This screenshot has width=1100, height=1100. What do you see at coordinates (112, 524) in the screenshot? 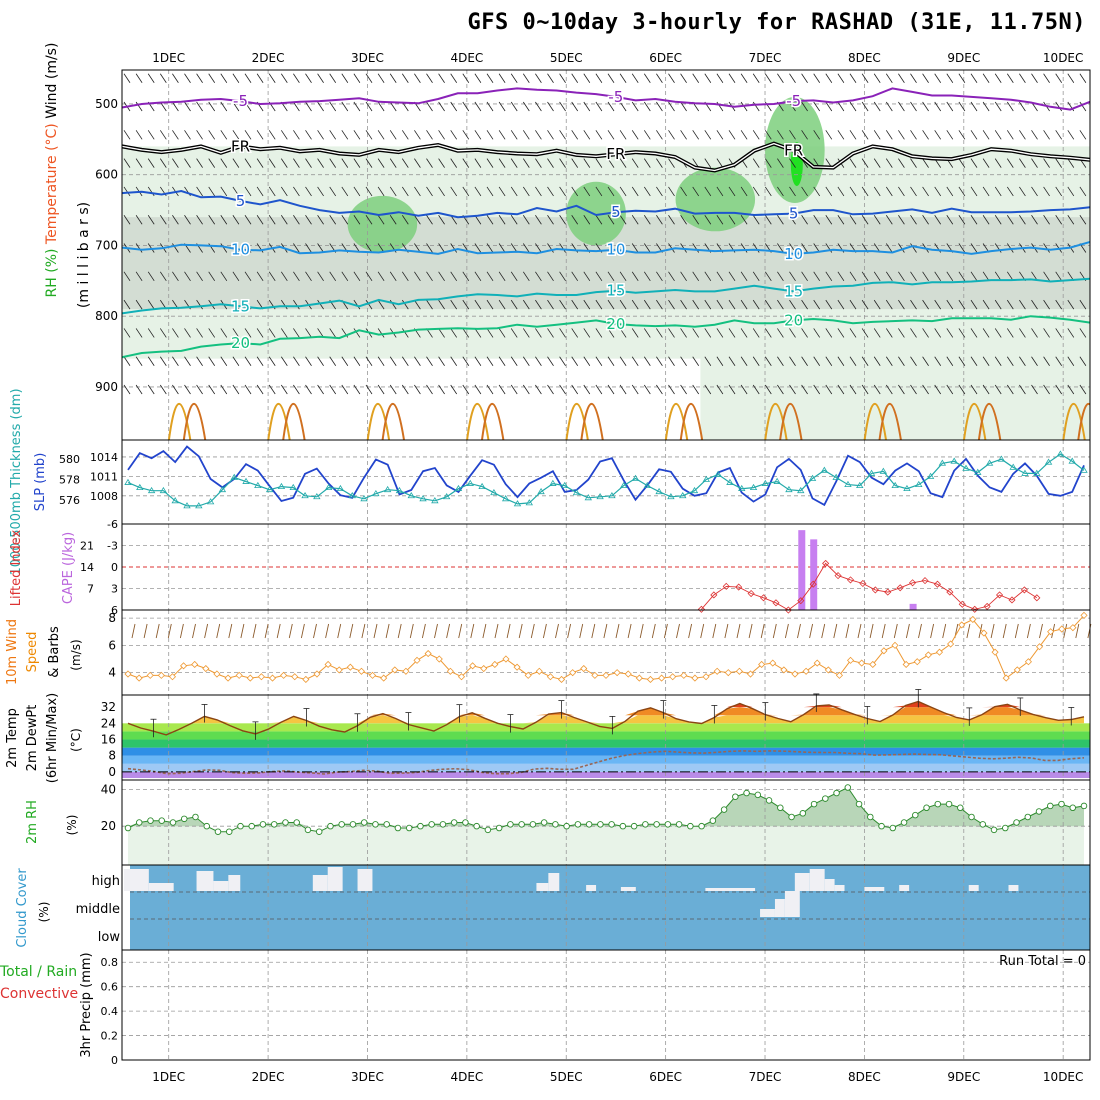
I see `li-tick-label: -6` at bounding box center [112, 524].